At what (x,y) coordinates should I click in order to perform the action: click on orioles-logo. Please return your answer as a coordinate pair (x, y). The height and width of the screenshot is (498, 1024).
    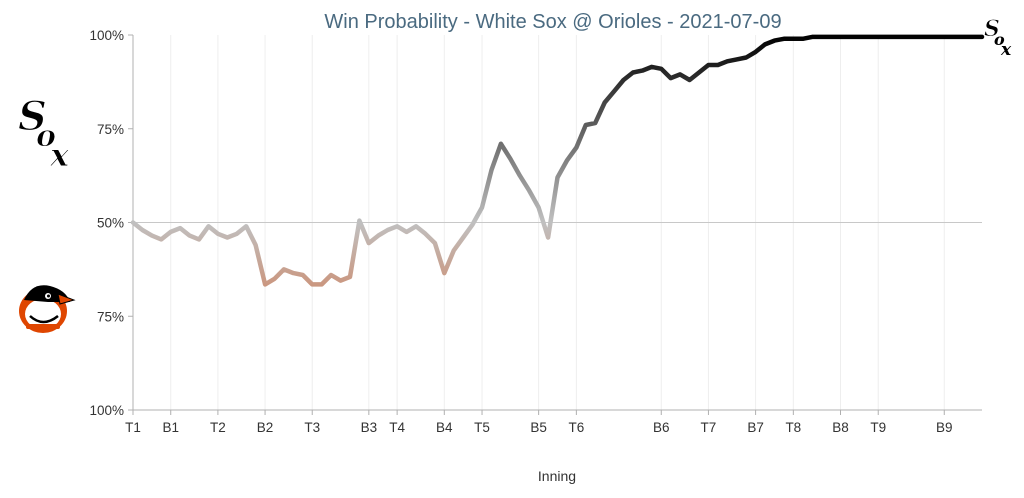
    Looking at the image, I should click on (47, 309).